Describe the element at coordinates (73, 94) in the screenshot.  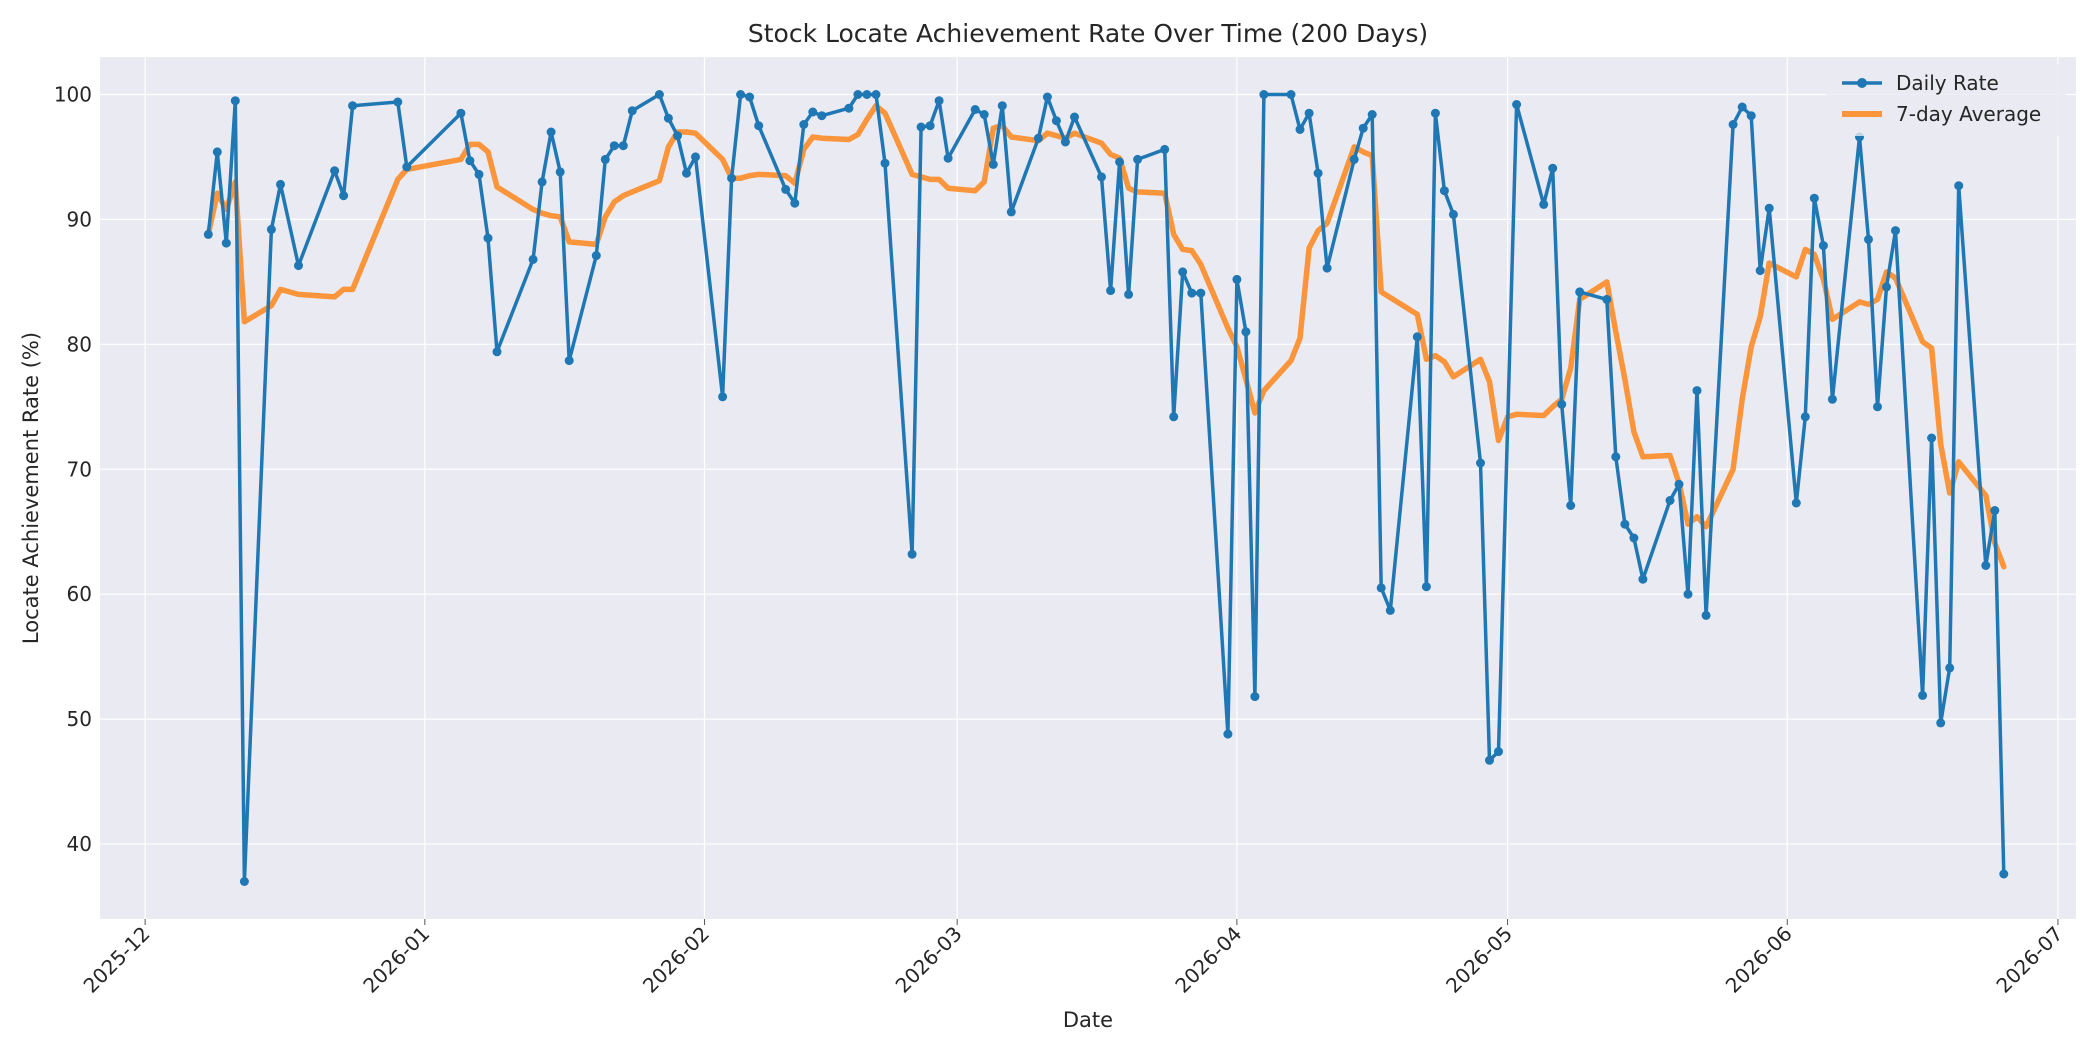
I see `y-tick-label: 100` at that location.